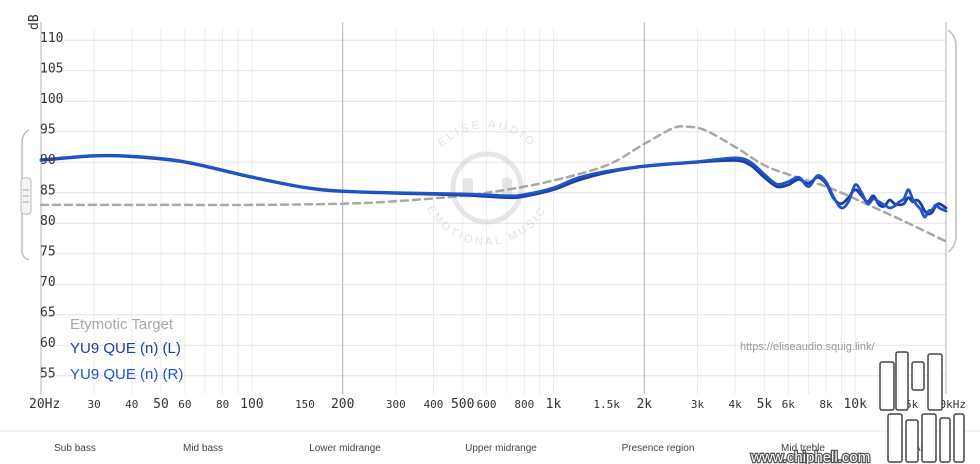  I want to click on x-tick-label: 30, so click(93, 404).